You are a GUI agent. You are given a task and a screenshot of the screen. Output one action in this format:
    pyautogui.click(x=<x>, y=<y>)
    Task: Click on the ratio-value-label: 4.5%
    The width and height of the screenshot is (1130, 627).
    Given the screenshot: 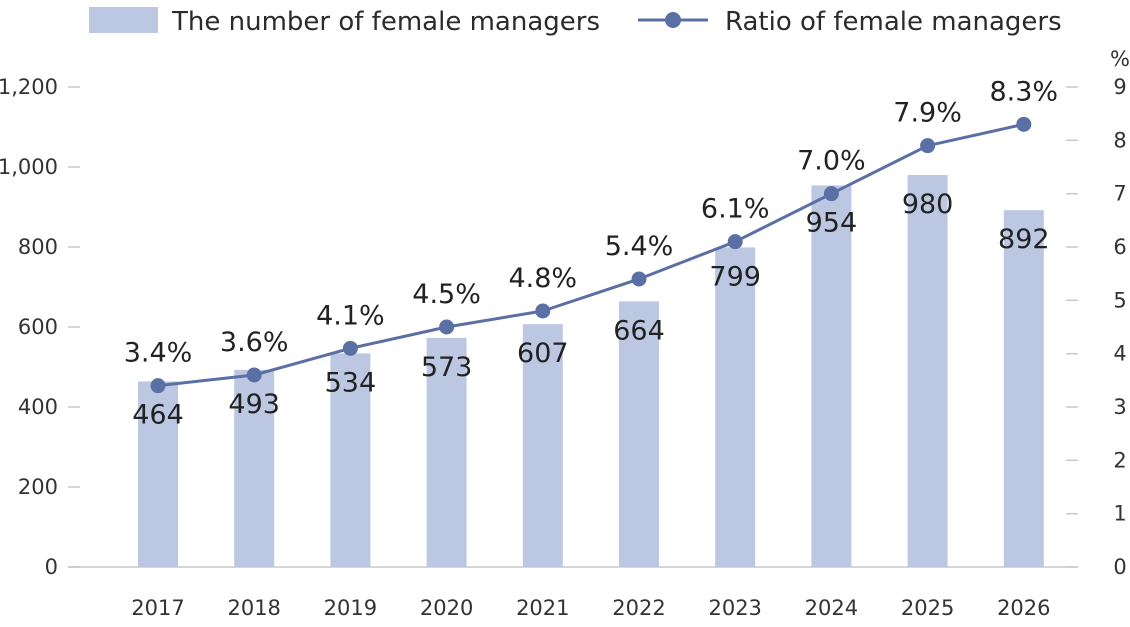 What is the action you would take?
    pyautogui.click(x=446, y=294)
    